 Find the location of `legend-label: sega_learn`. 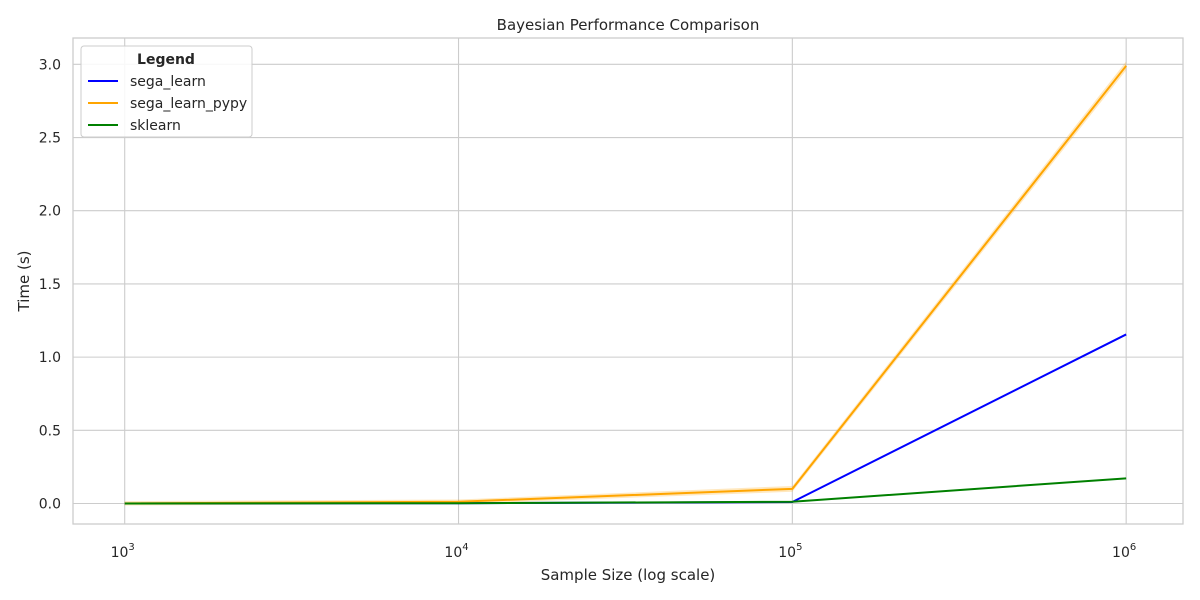

legend-label: sega_learn is located at coordinates (168, 82).